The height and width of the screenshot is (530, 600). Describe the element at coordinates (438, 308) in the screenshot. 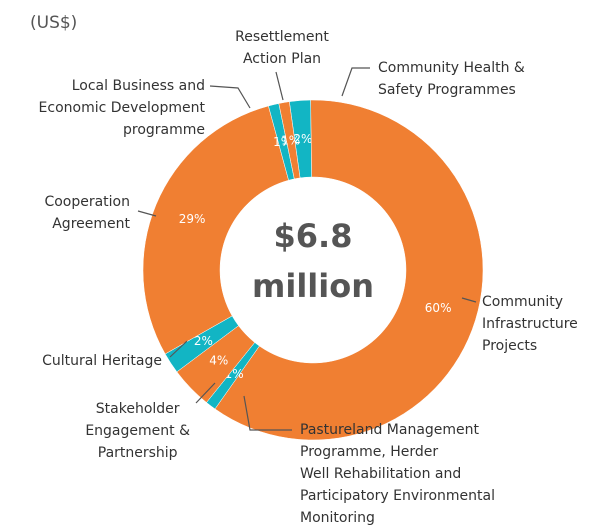

I see `value-label: 60%` at that location.